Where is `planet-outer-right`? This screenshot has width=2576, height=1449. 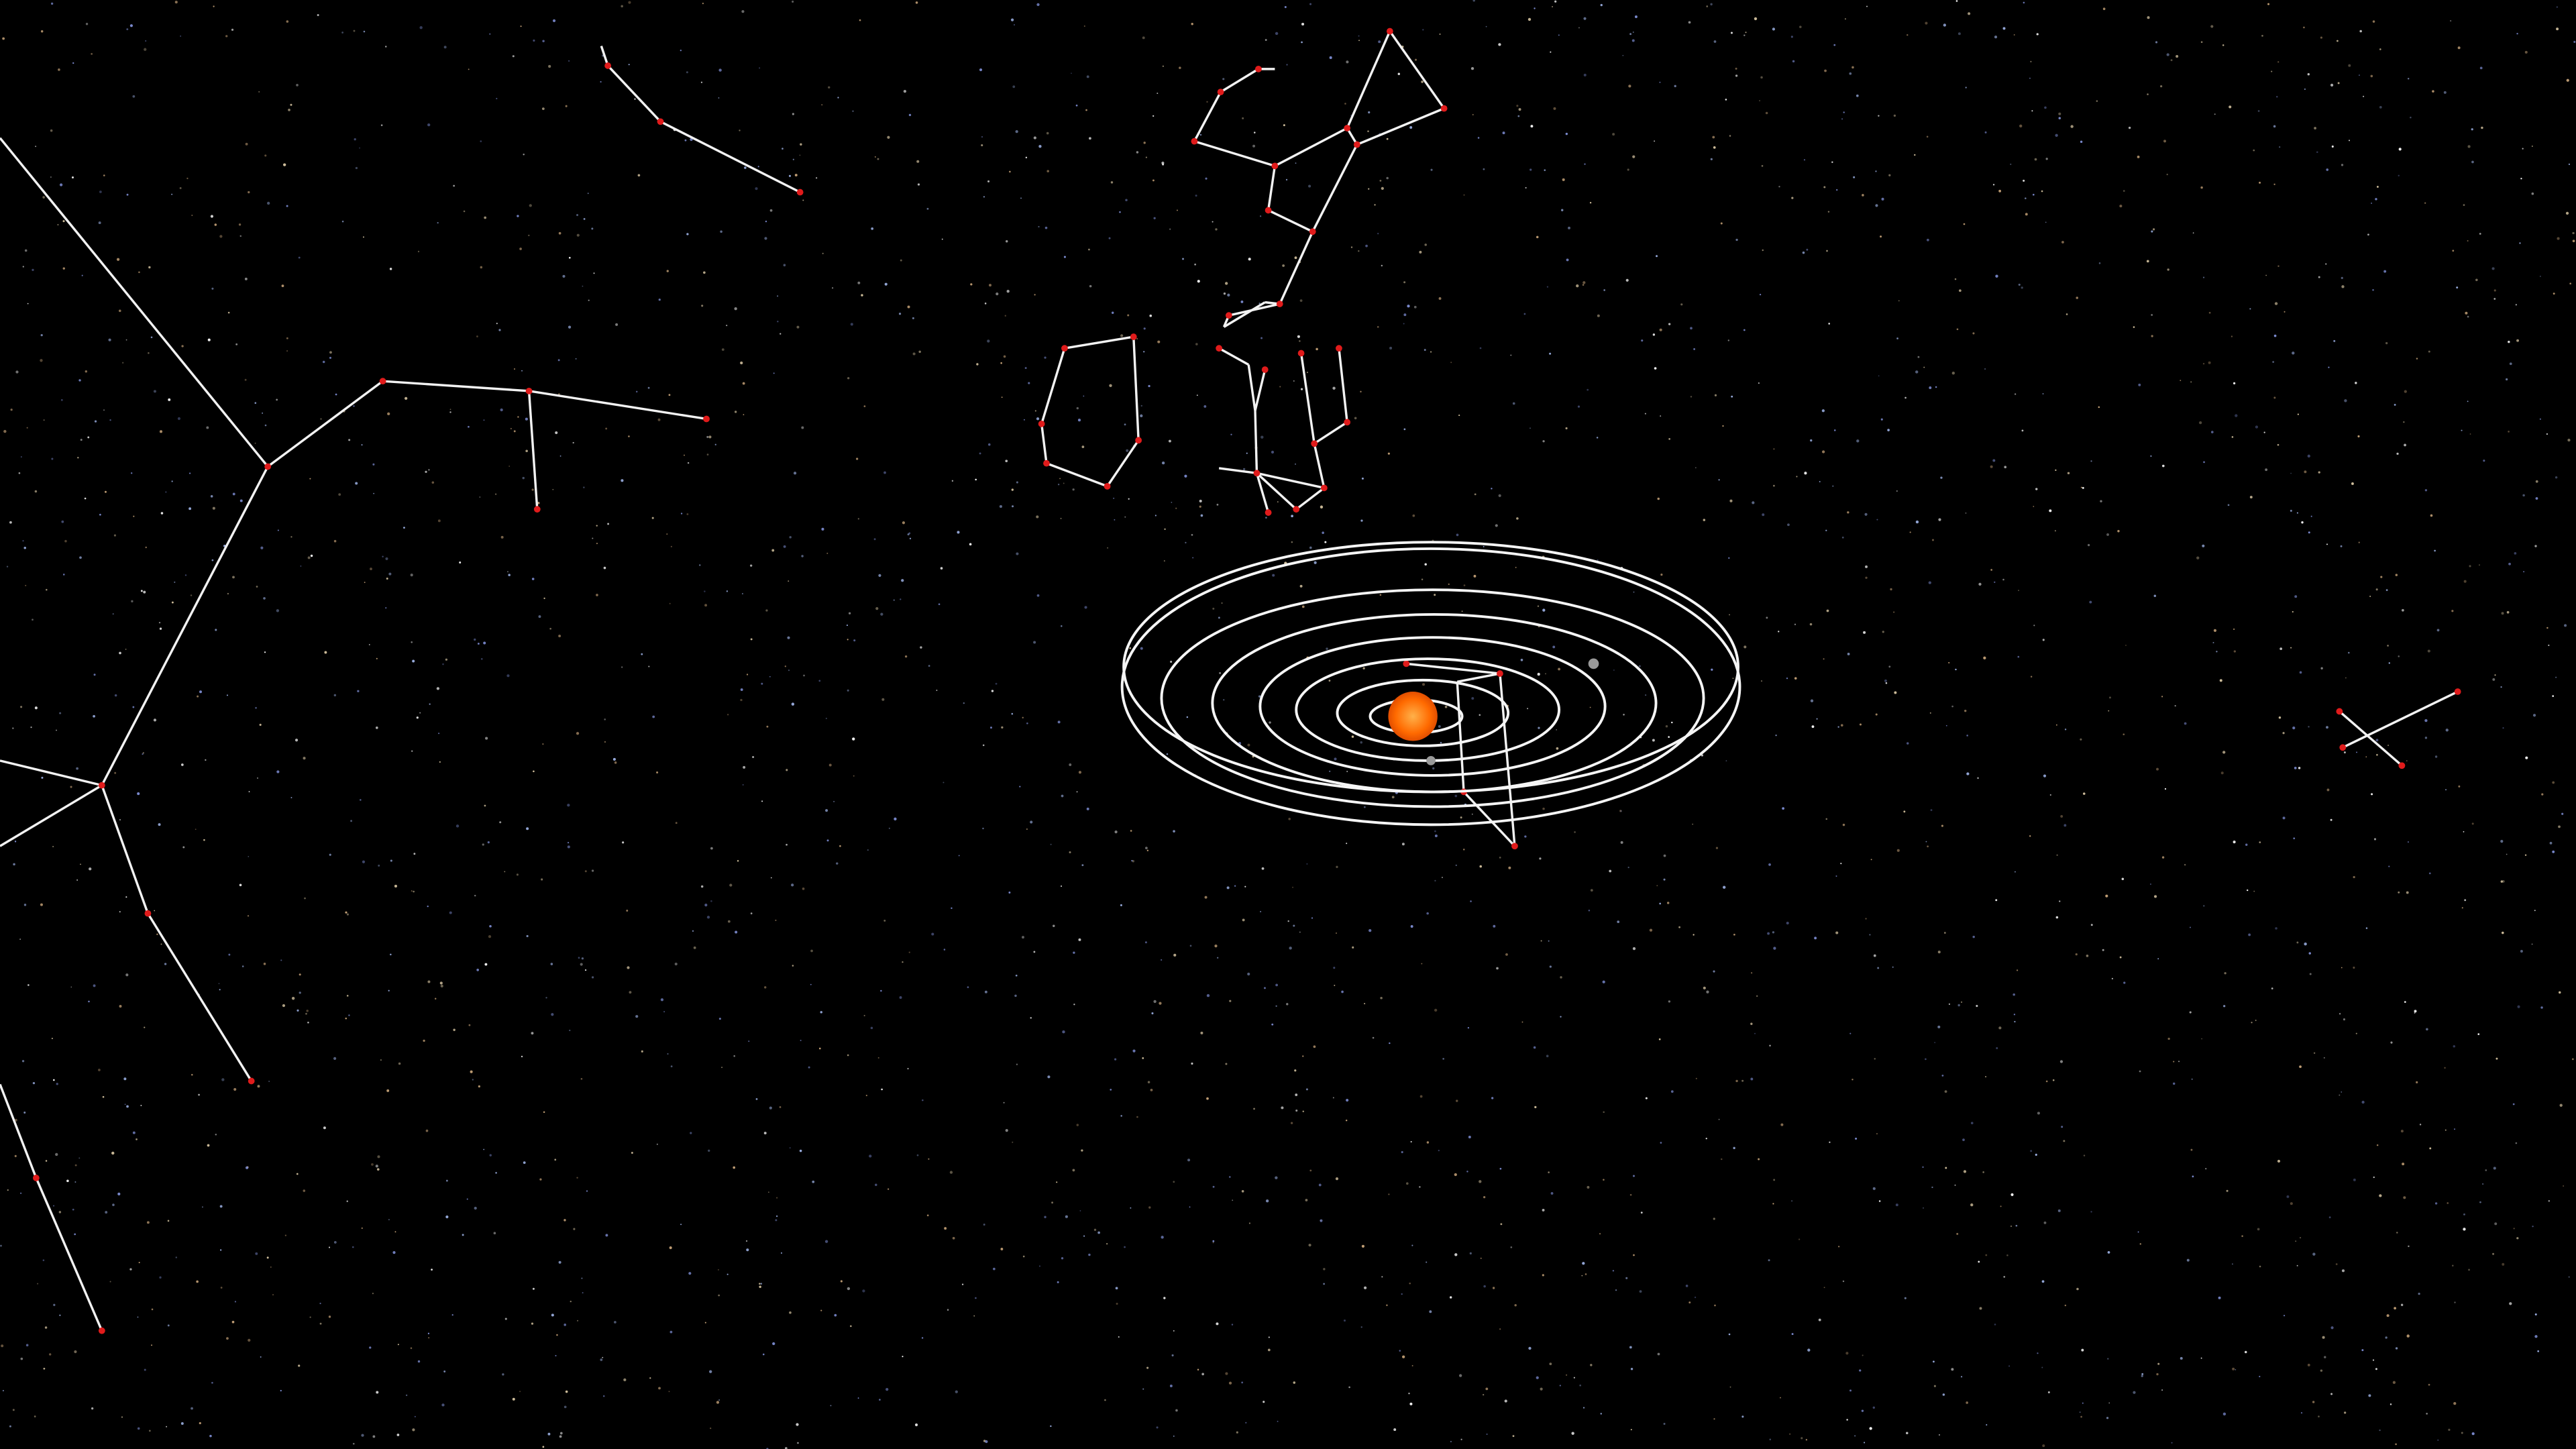 planet-outer-right is located at coordinates (1593, 663).